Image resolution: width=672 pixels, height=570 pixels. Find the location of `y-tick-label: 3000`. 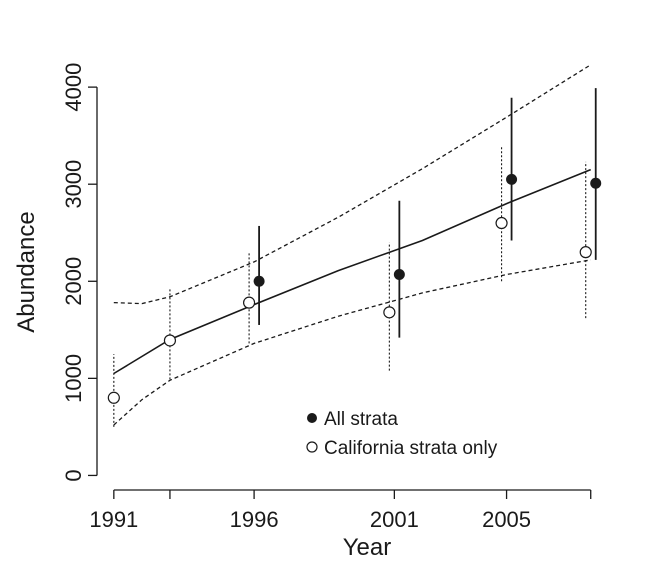

y-tick-label: 3000 is located at coordinates (73, 184).